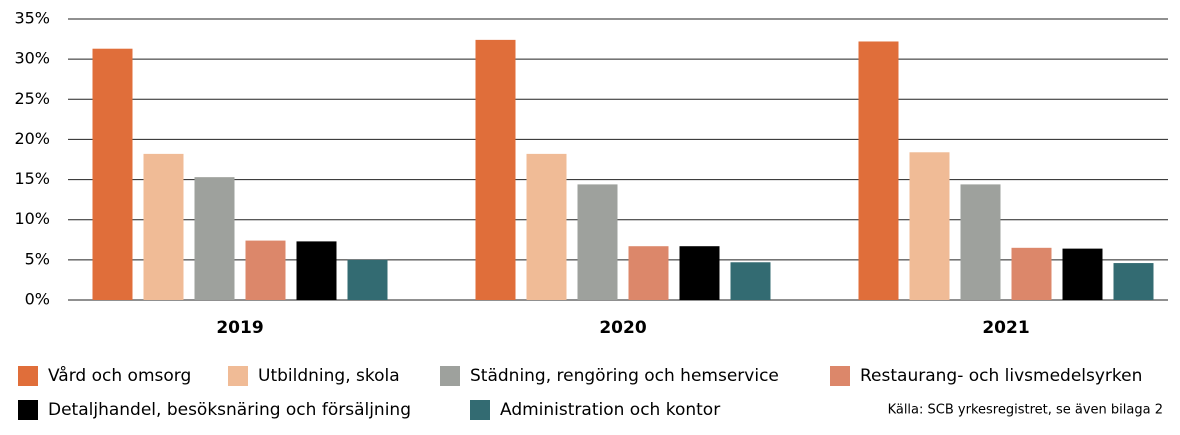  Describe the element at coordinates (32, 18) in the screenshot. I see `y-tick-label: 35%` at that location.